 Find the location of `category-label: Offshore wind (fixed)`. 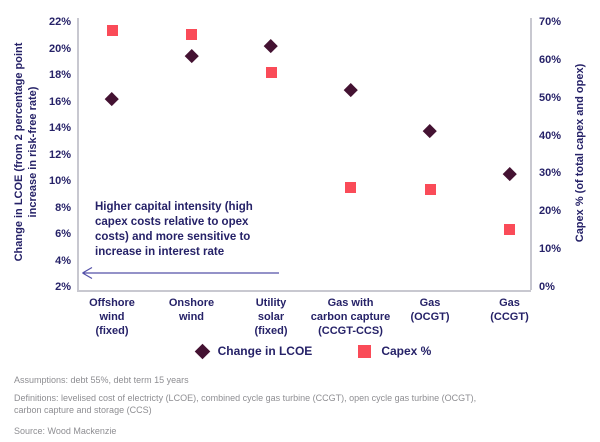

category-label: Offshore wind (fixed) is located at coordinates (112, 317).